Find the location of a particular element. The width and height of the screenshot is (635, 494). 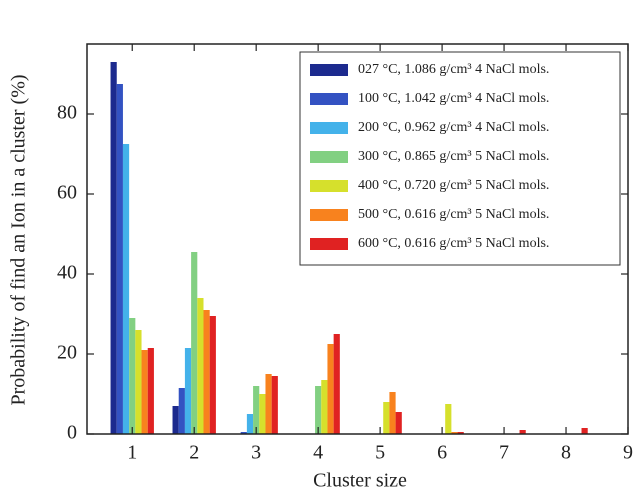

x-tick-label: 2 is located at coordinates (194, 453).